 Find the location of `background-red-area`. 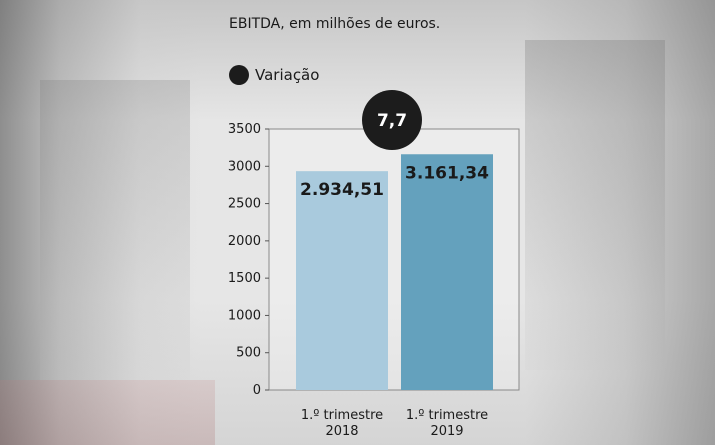

background-red-area is located at coordinates (107, 412).